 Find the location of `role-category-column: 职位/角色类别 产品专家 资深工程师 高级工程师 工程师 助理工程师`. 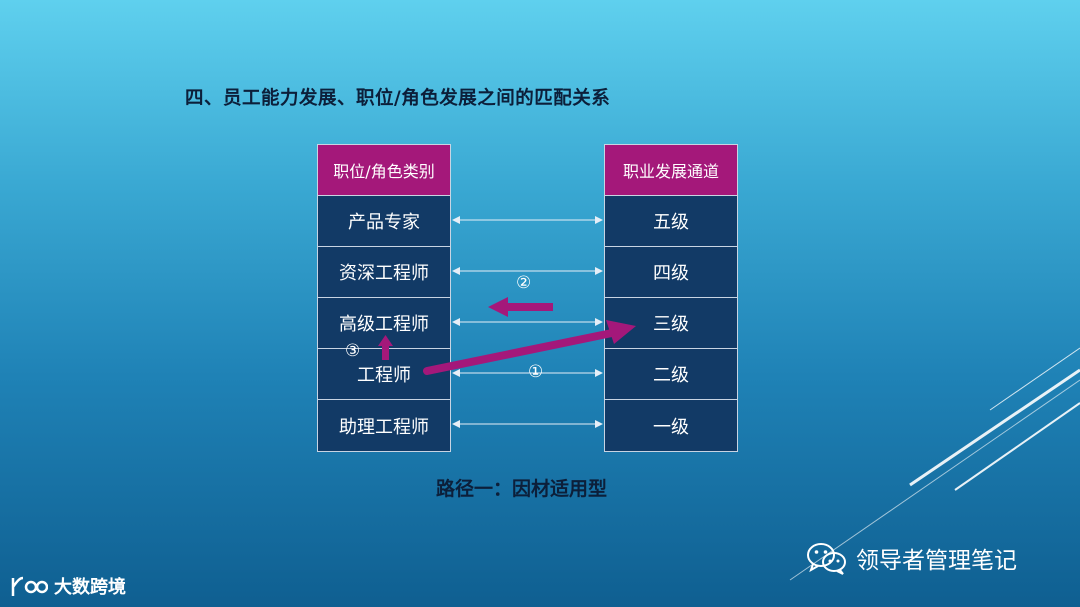

role-category-column: 职位/角色类别 产品专家 资深工程师 高级工程师 工程师 助理工程师 is located at coordinates (384, 298).